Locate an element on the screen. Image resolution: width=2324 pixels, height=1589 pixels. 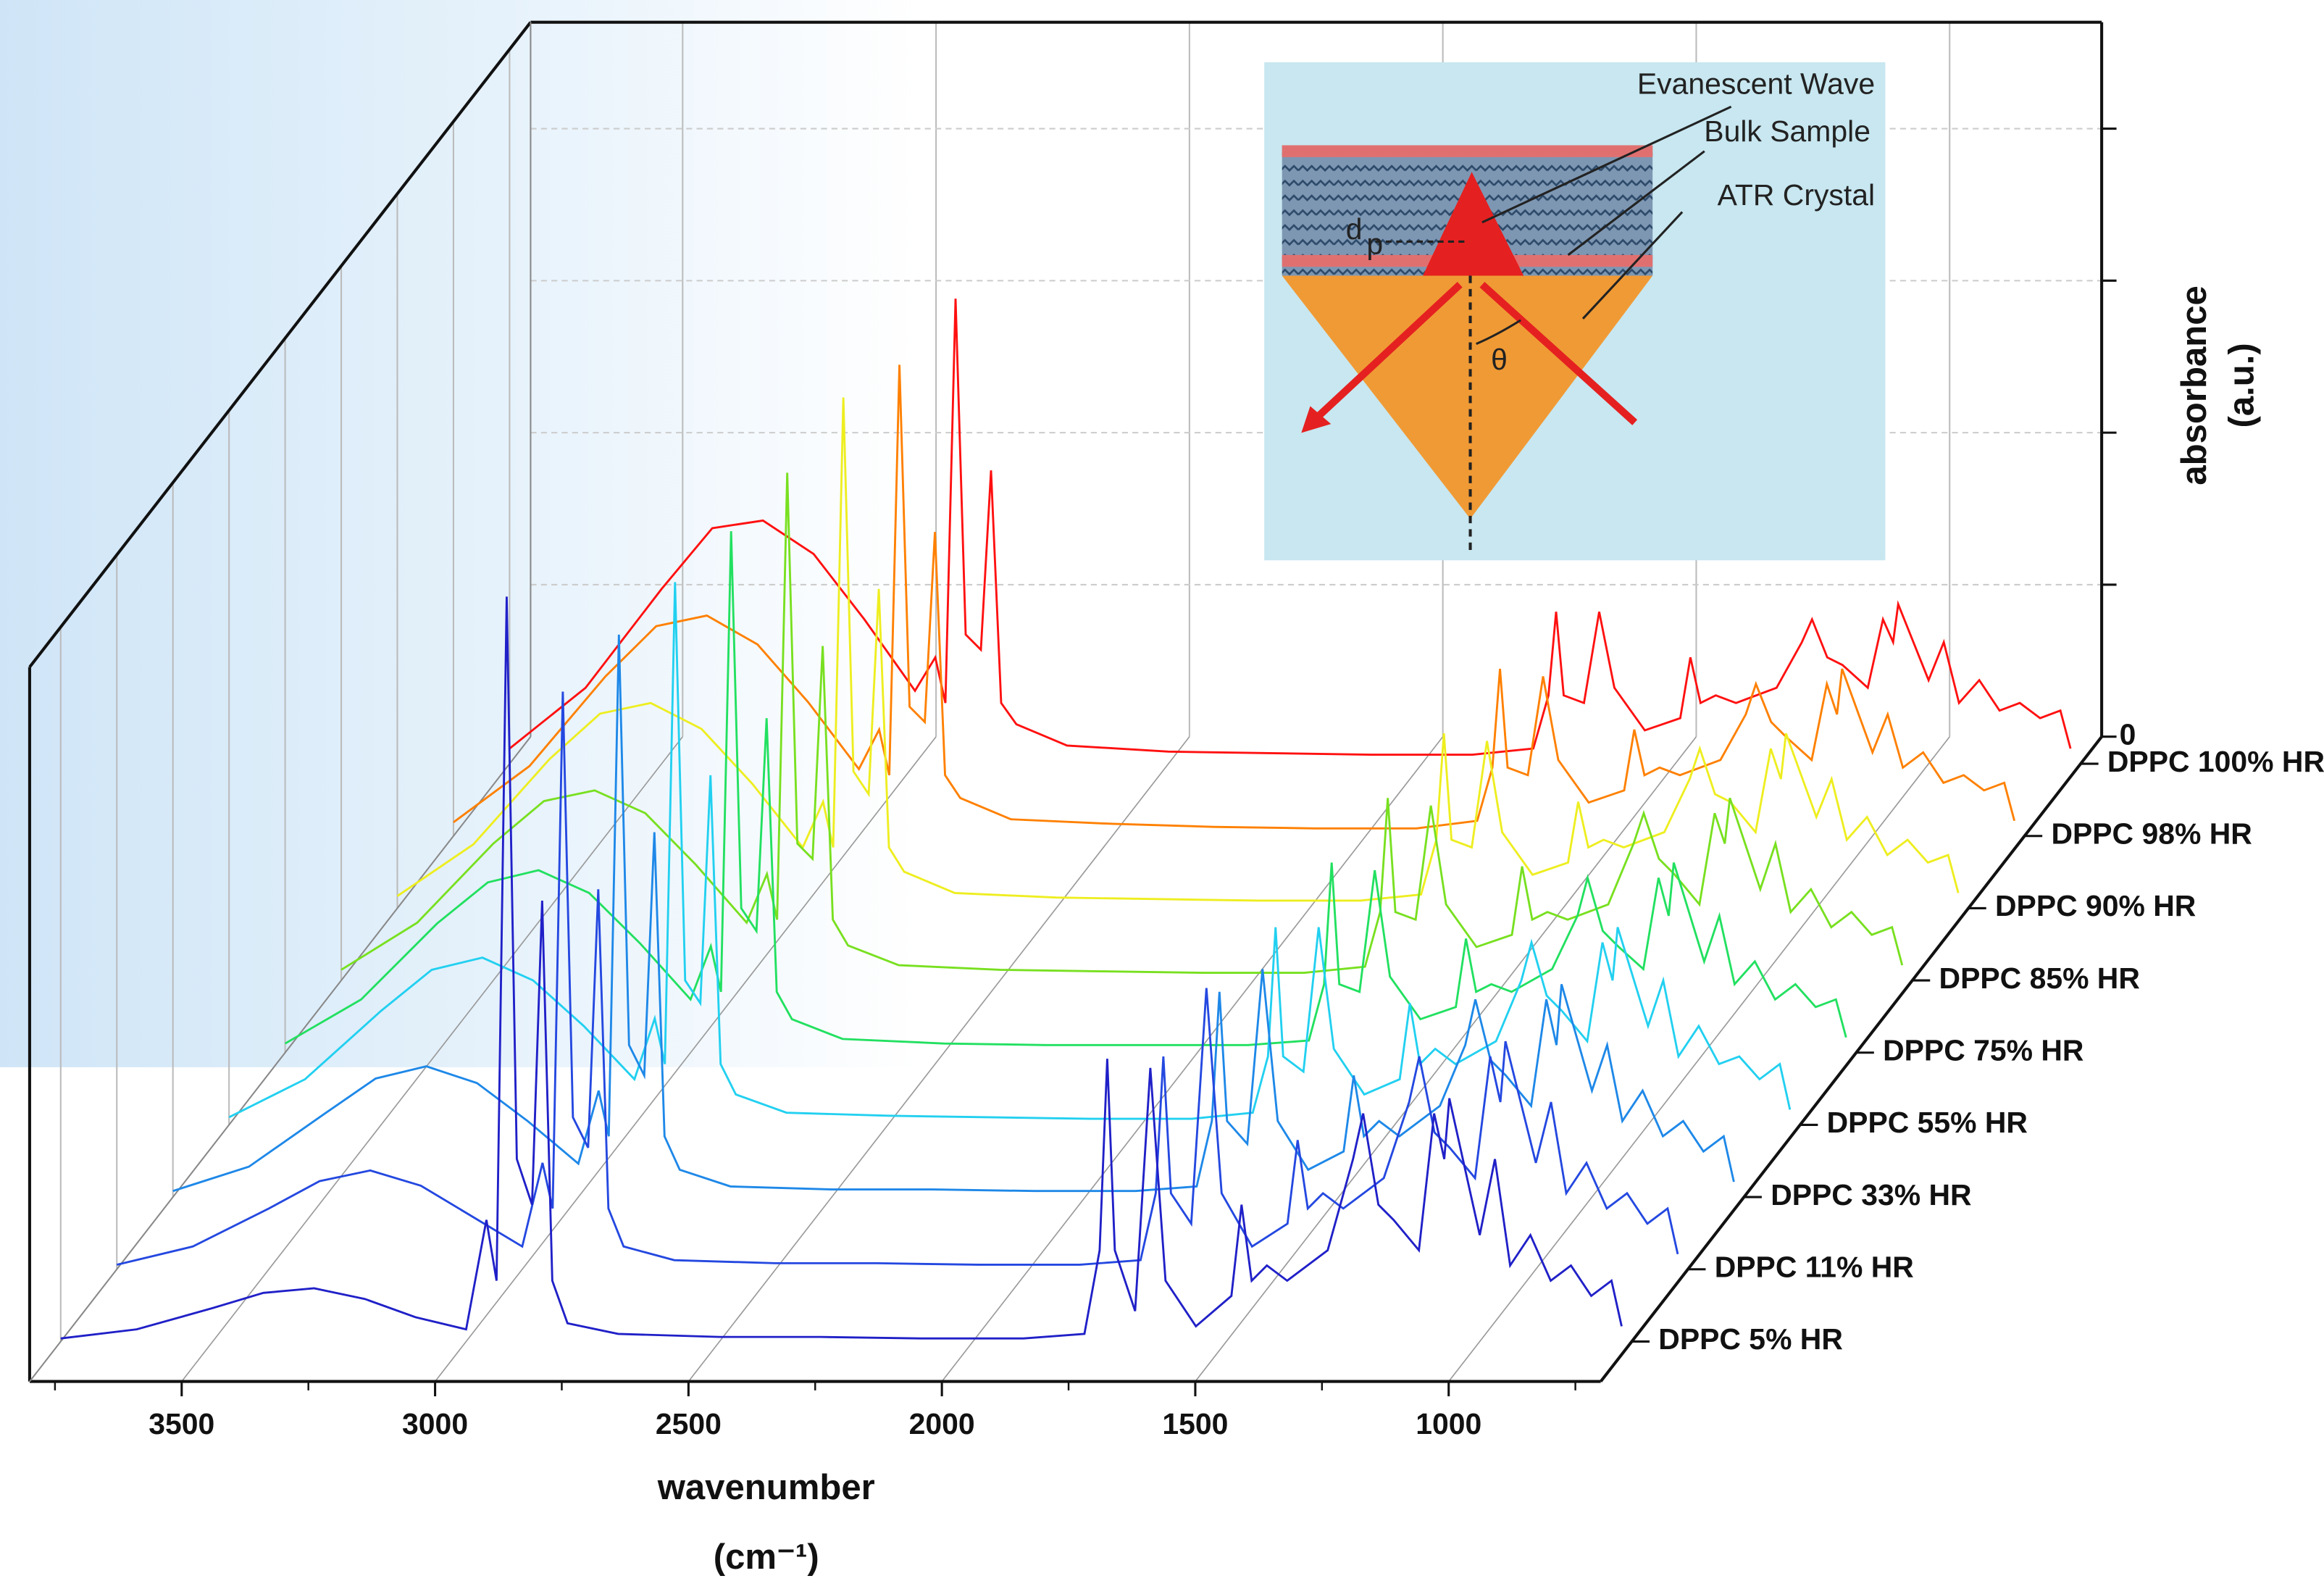
x-tick-label: 2500 is located at coordinates (689, 1423).